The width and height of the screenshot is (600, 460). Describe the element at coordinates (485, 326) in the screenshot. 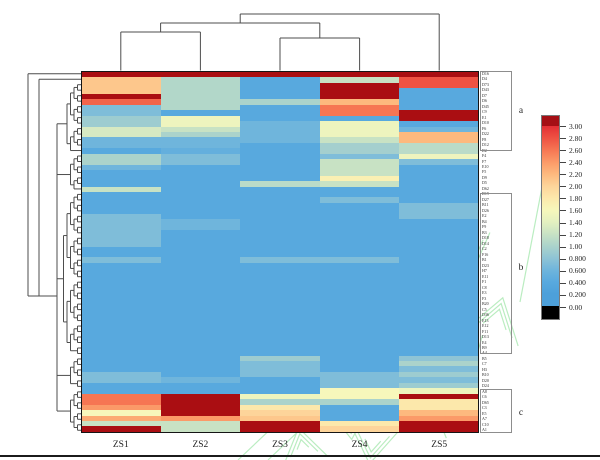

I see `row-label: E12` at that location.